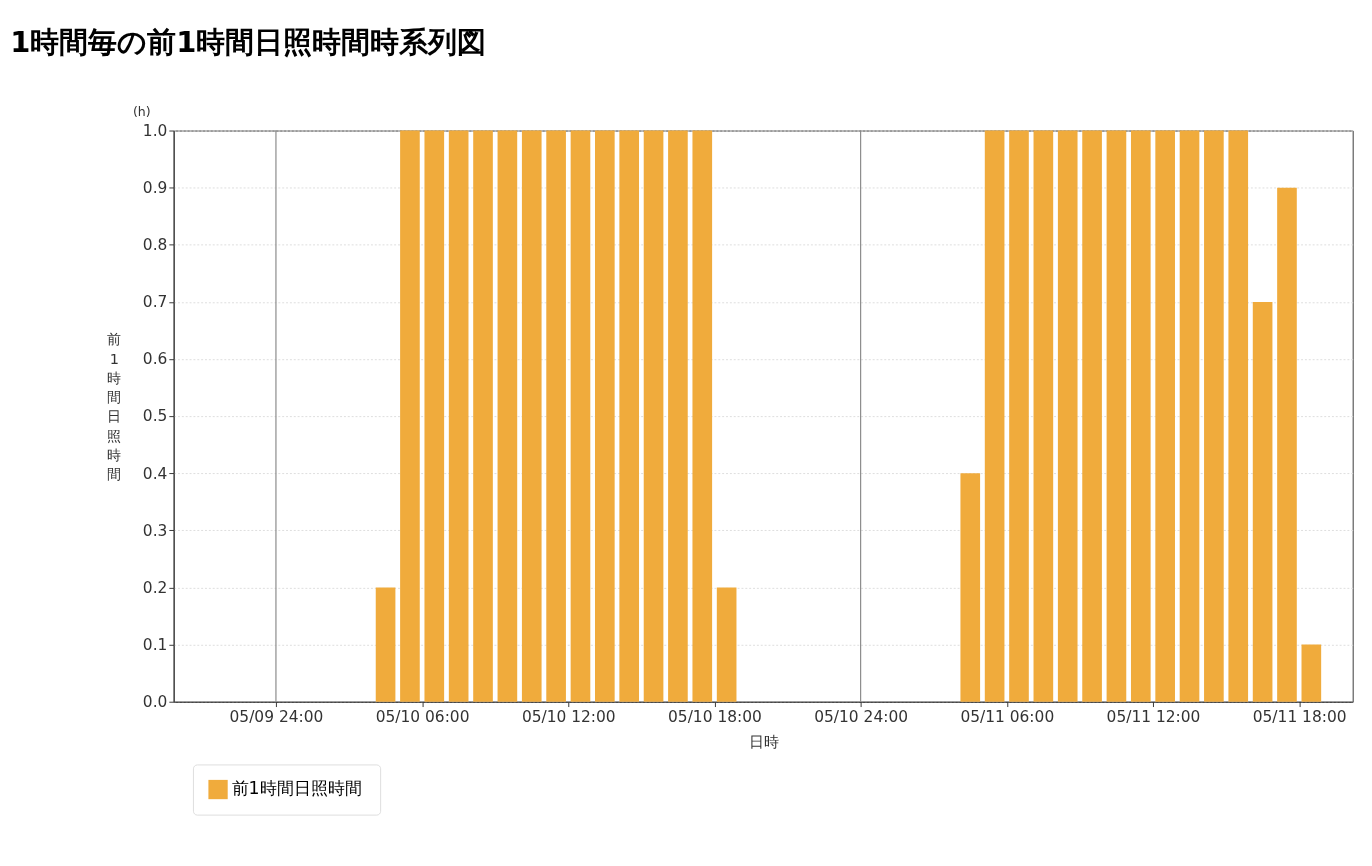 This screenshot has height=866, width=1372. What do you see at coordinates (155, 587) in the screenshot?
I see `y-tick-label: 0.2` at bounding box center [155, 587].